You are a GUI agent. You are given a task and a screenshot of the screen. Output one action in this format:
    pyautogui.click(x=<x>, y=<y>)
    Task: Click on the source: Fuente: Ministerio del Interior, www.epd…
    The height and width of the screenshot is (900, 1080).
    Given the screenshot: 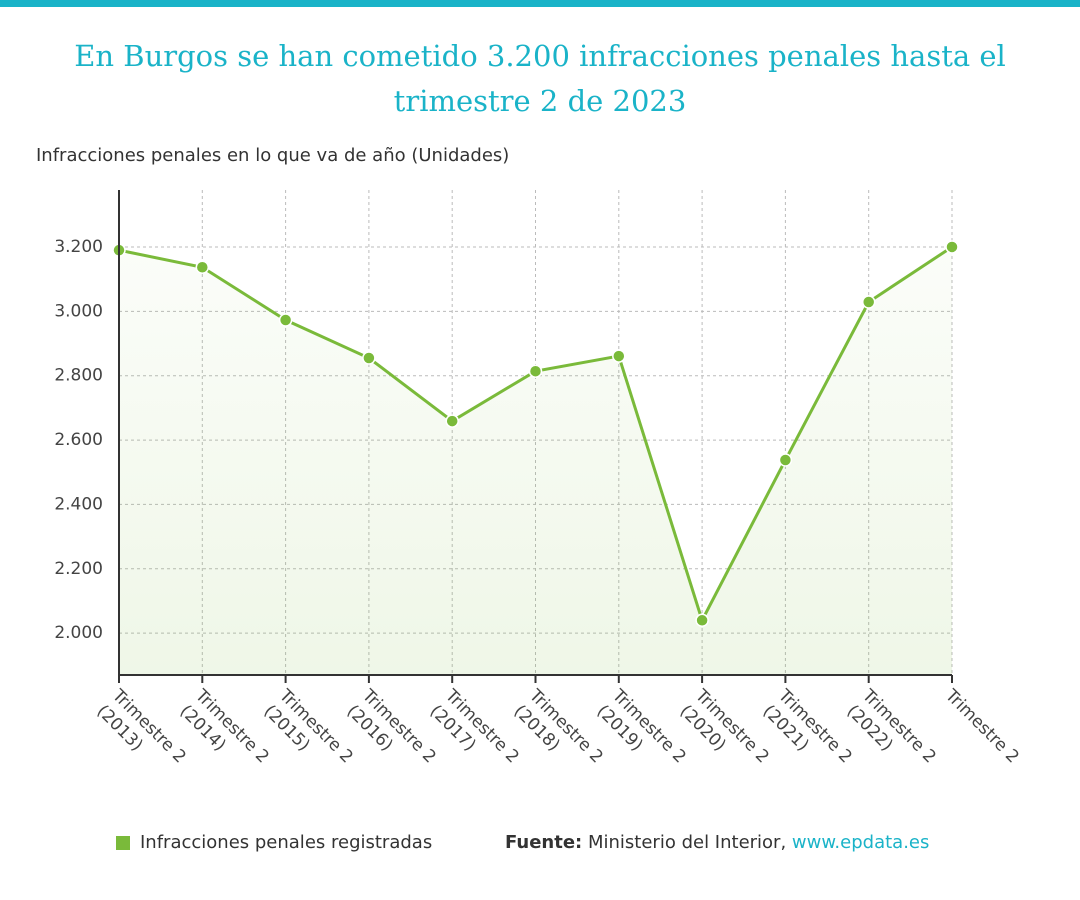 What is the action you would take?
    pyautogui.click(x=717, y=842)
    